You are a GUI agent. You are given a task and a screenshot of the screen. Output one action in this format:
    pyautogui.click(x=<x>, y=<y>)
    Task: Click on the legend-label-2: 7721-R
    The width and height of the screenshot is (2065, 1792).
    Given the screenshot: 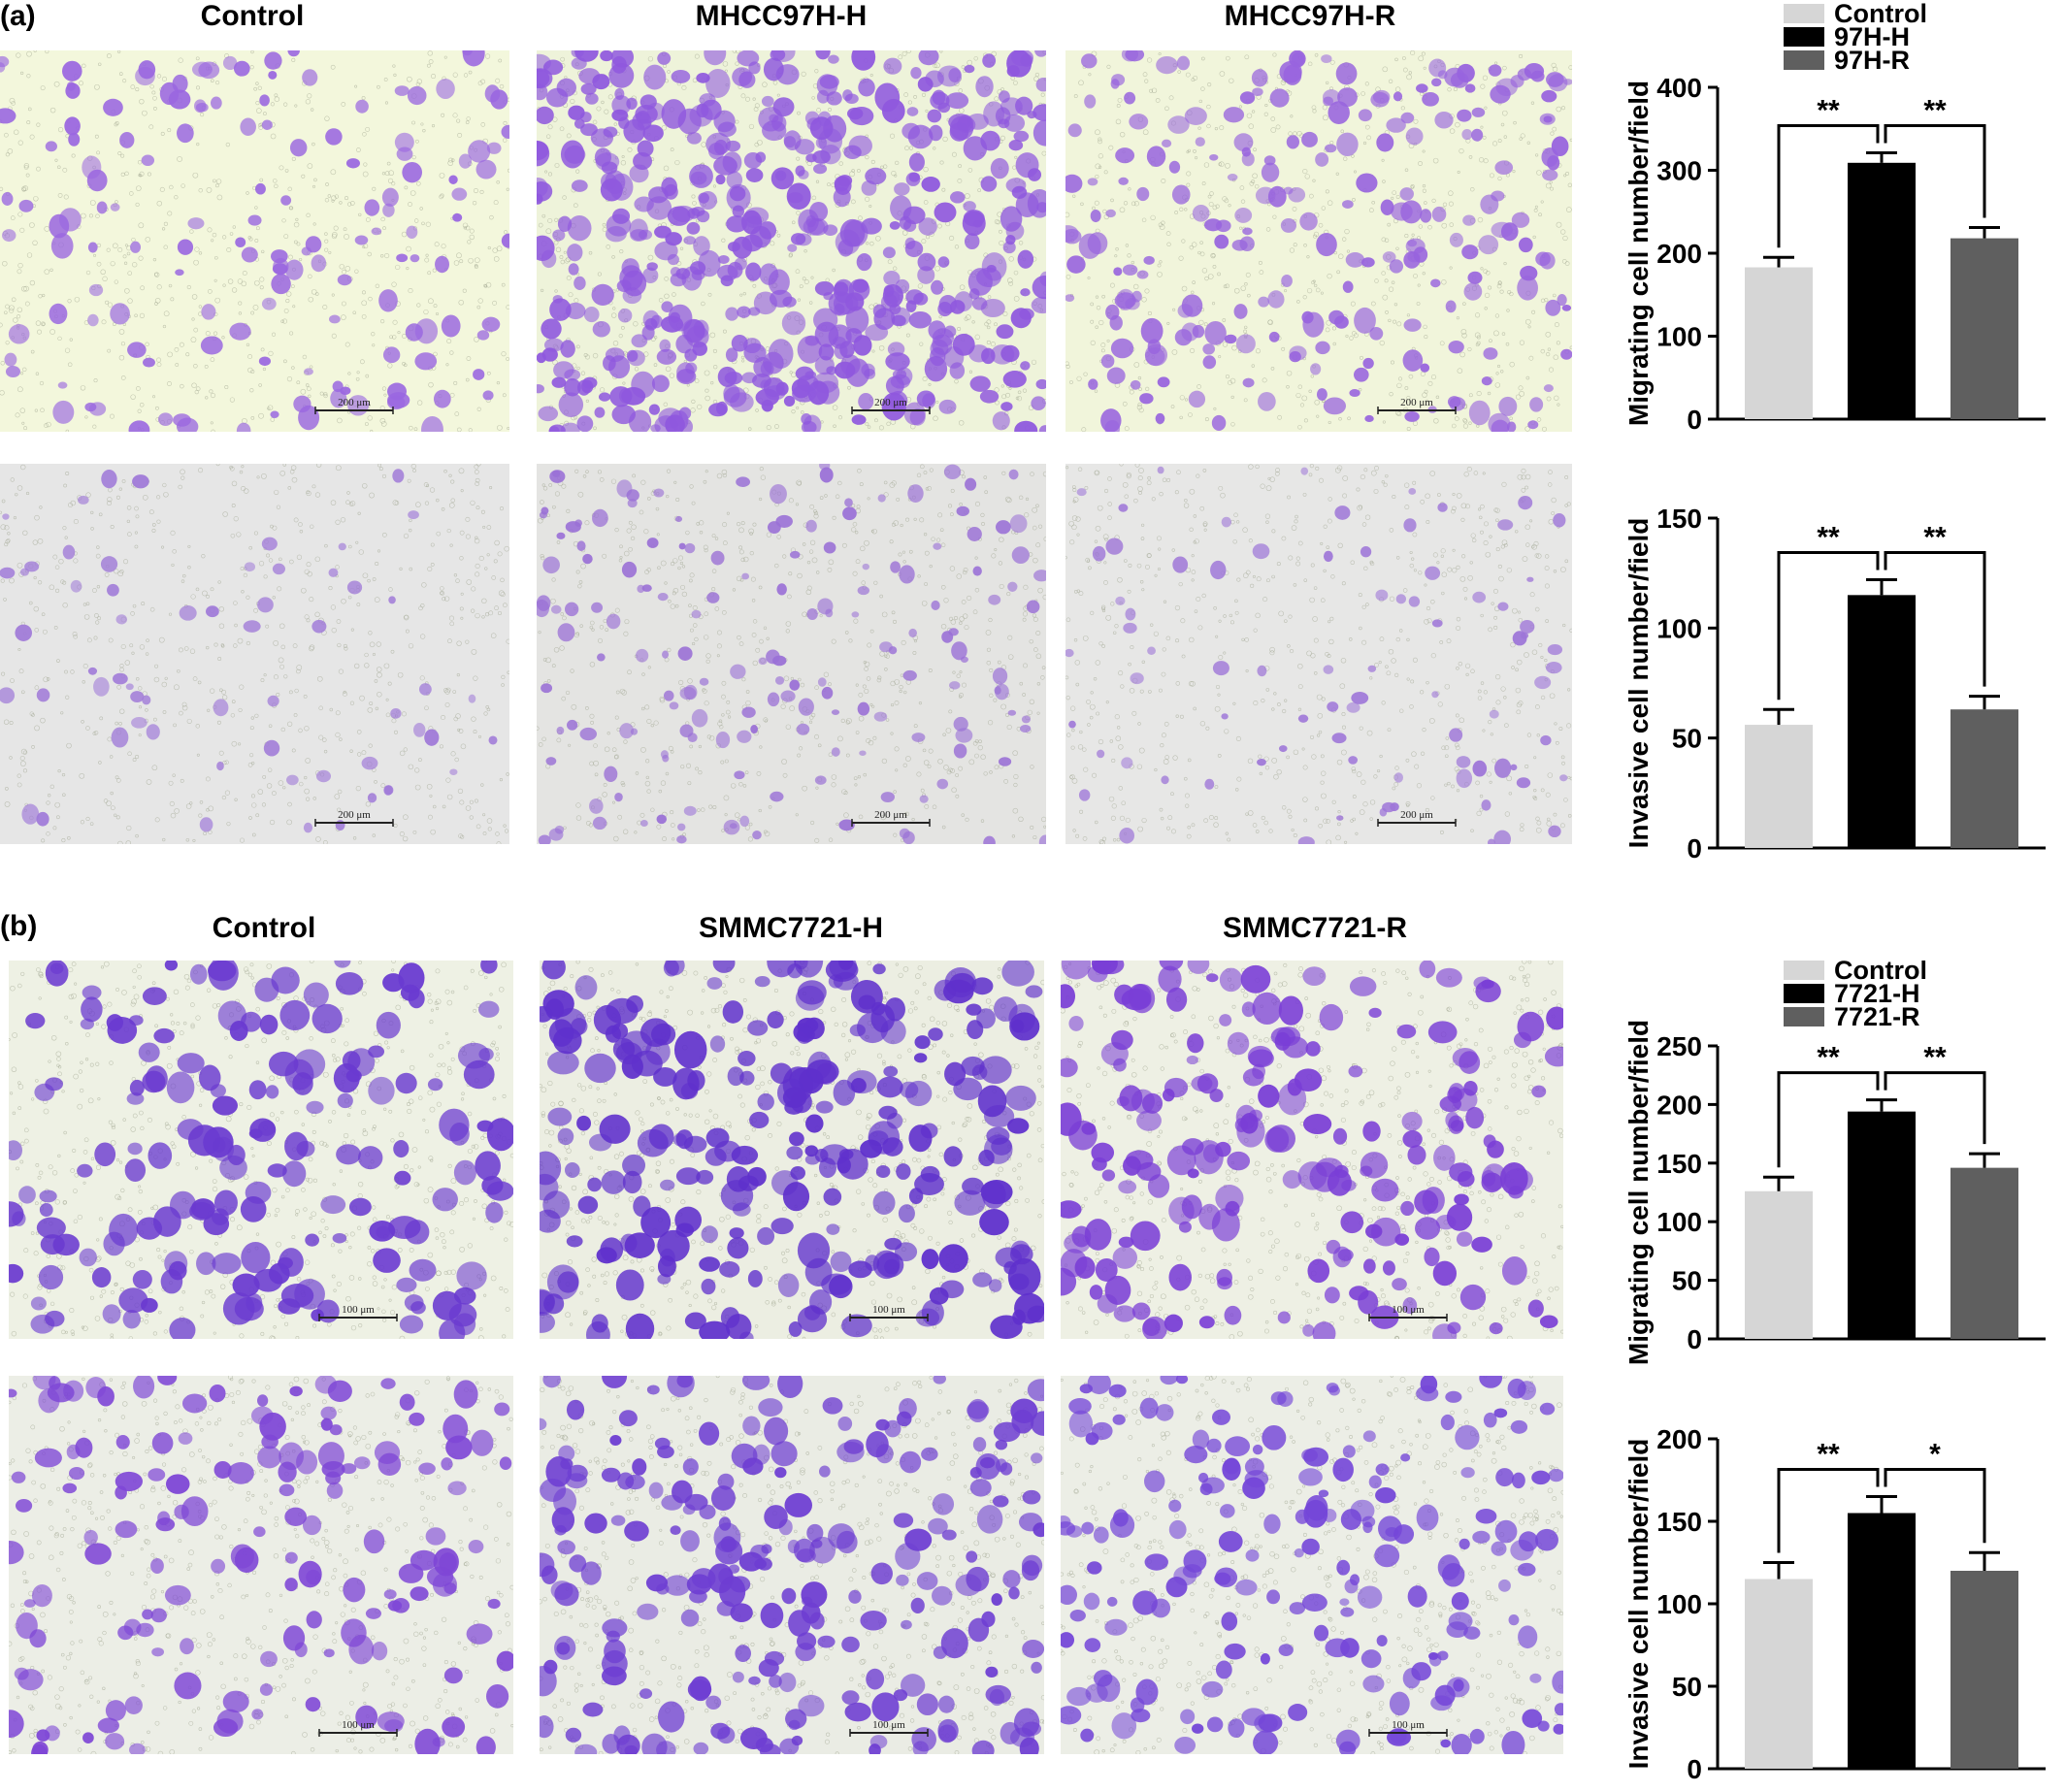 What is the action you would take?
    pyautogui.click(x=1877, y=1016)
    